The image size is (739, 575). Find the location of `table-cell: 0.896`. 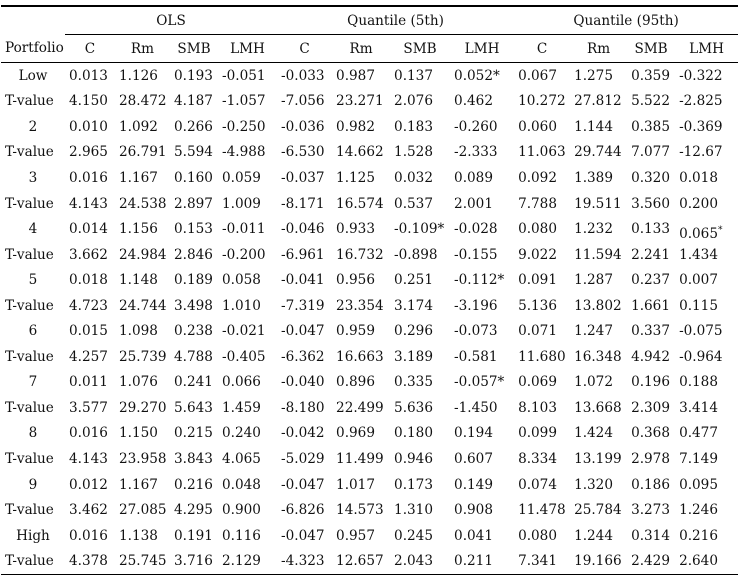

table-cell: 0.896 is located at coordinates (355, 382).